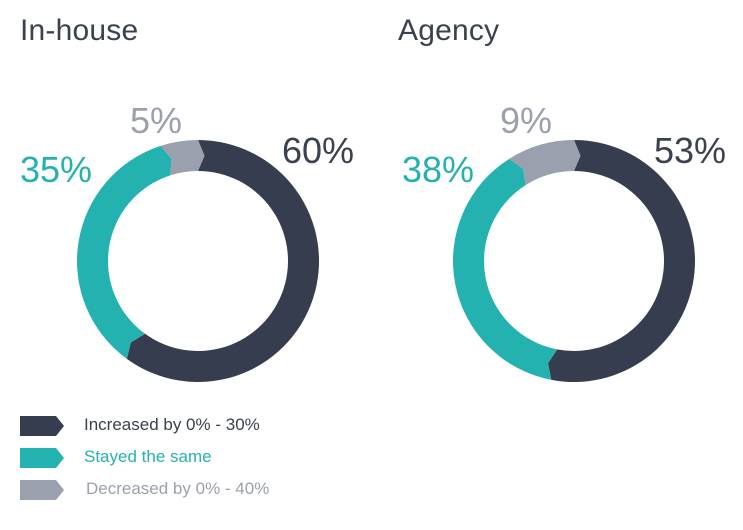  I want to click on chart-title-agency: Agency, so click(449, 30).